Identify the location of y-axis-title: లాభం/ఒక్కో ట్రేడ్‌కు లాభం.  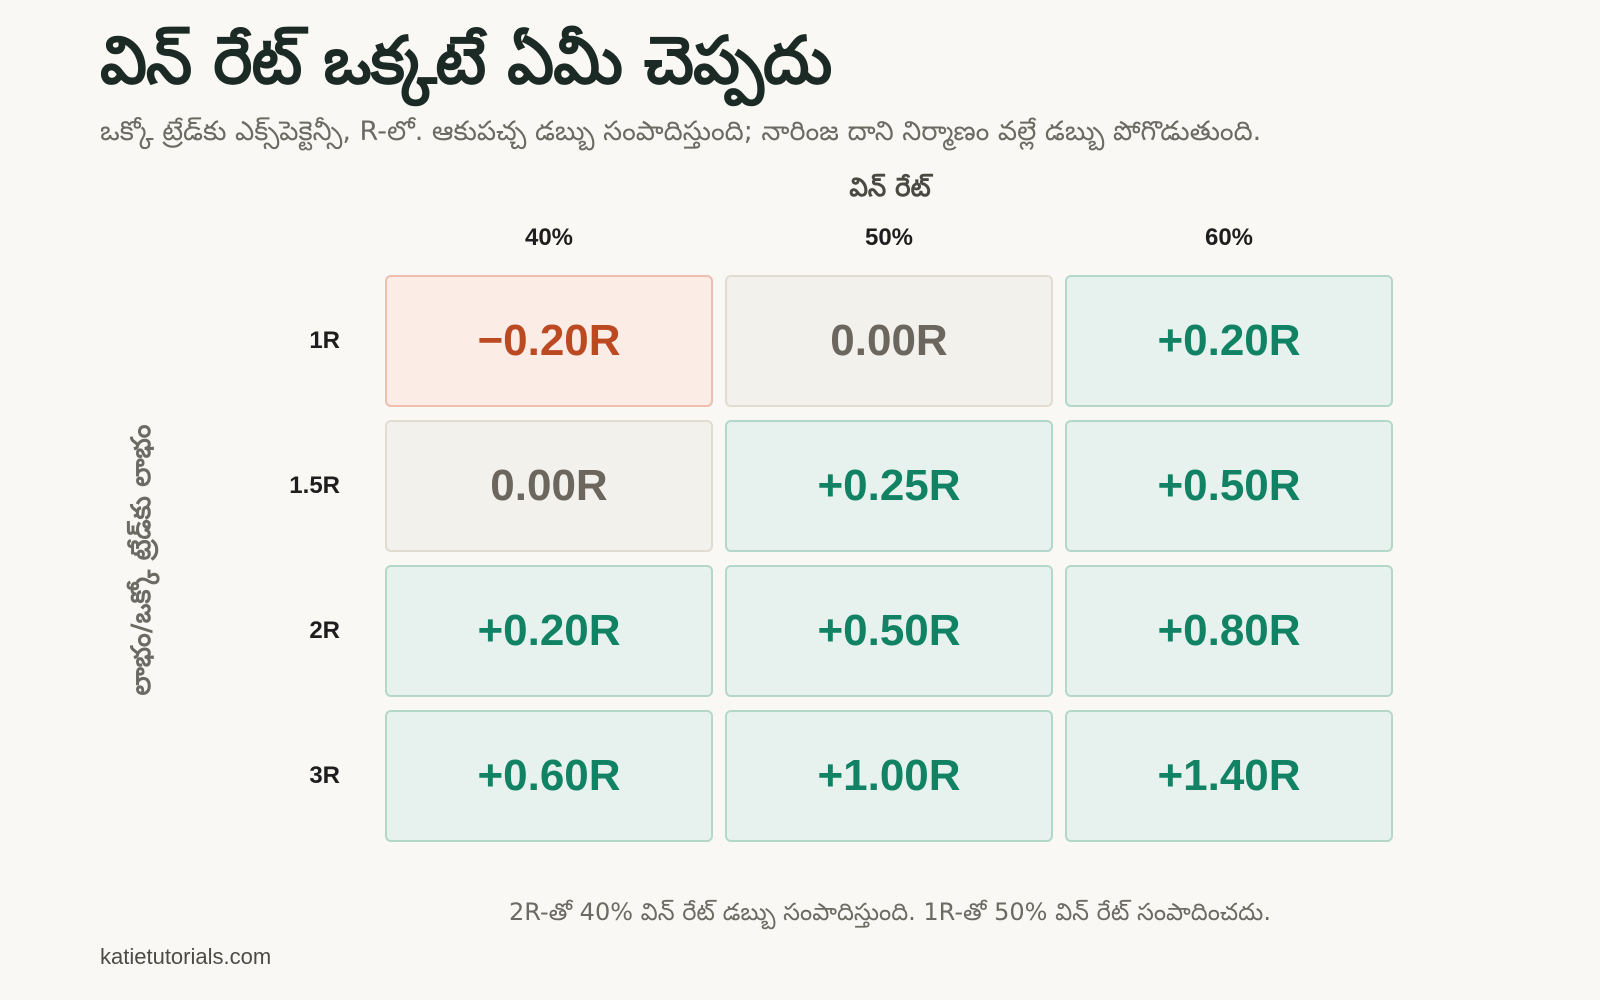
(141, 560).